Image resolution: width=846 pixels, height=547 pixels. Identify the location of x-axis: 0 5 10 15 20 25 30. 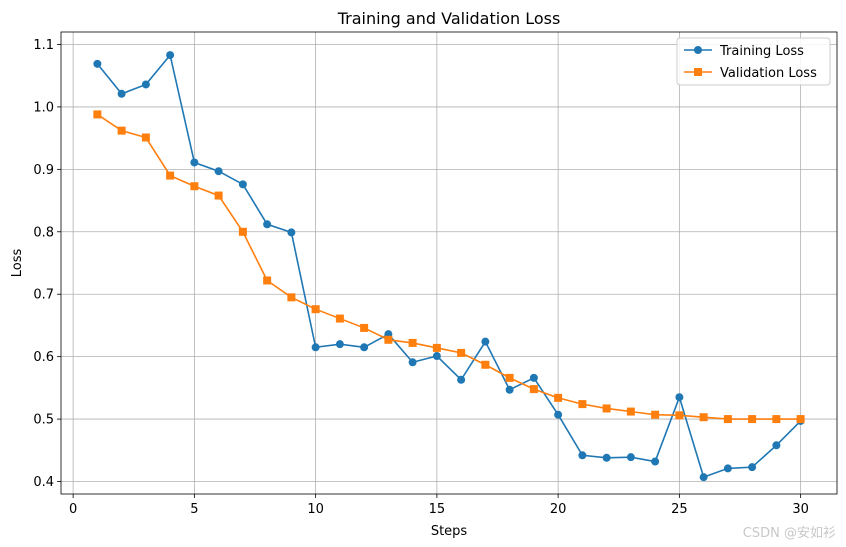
(439, 505).